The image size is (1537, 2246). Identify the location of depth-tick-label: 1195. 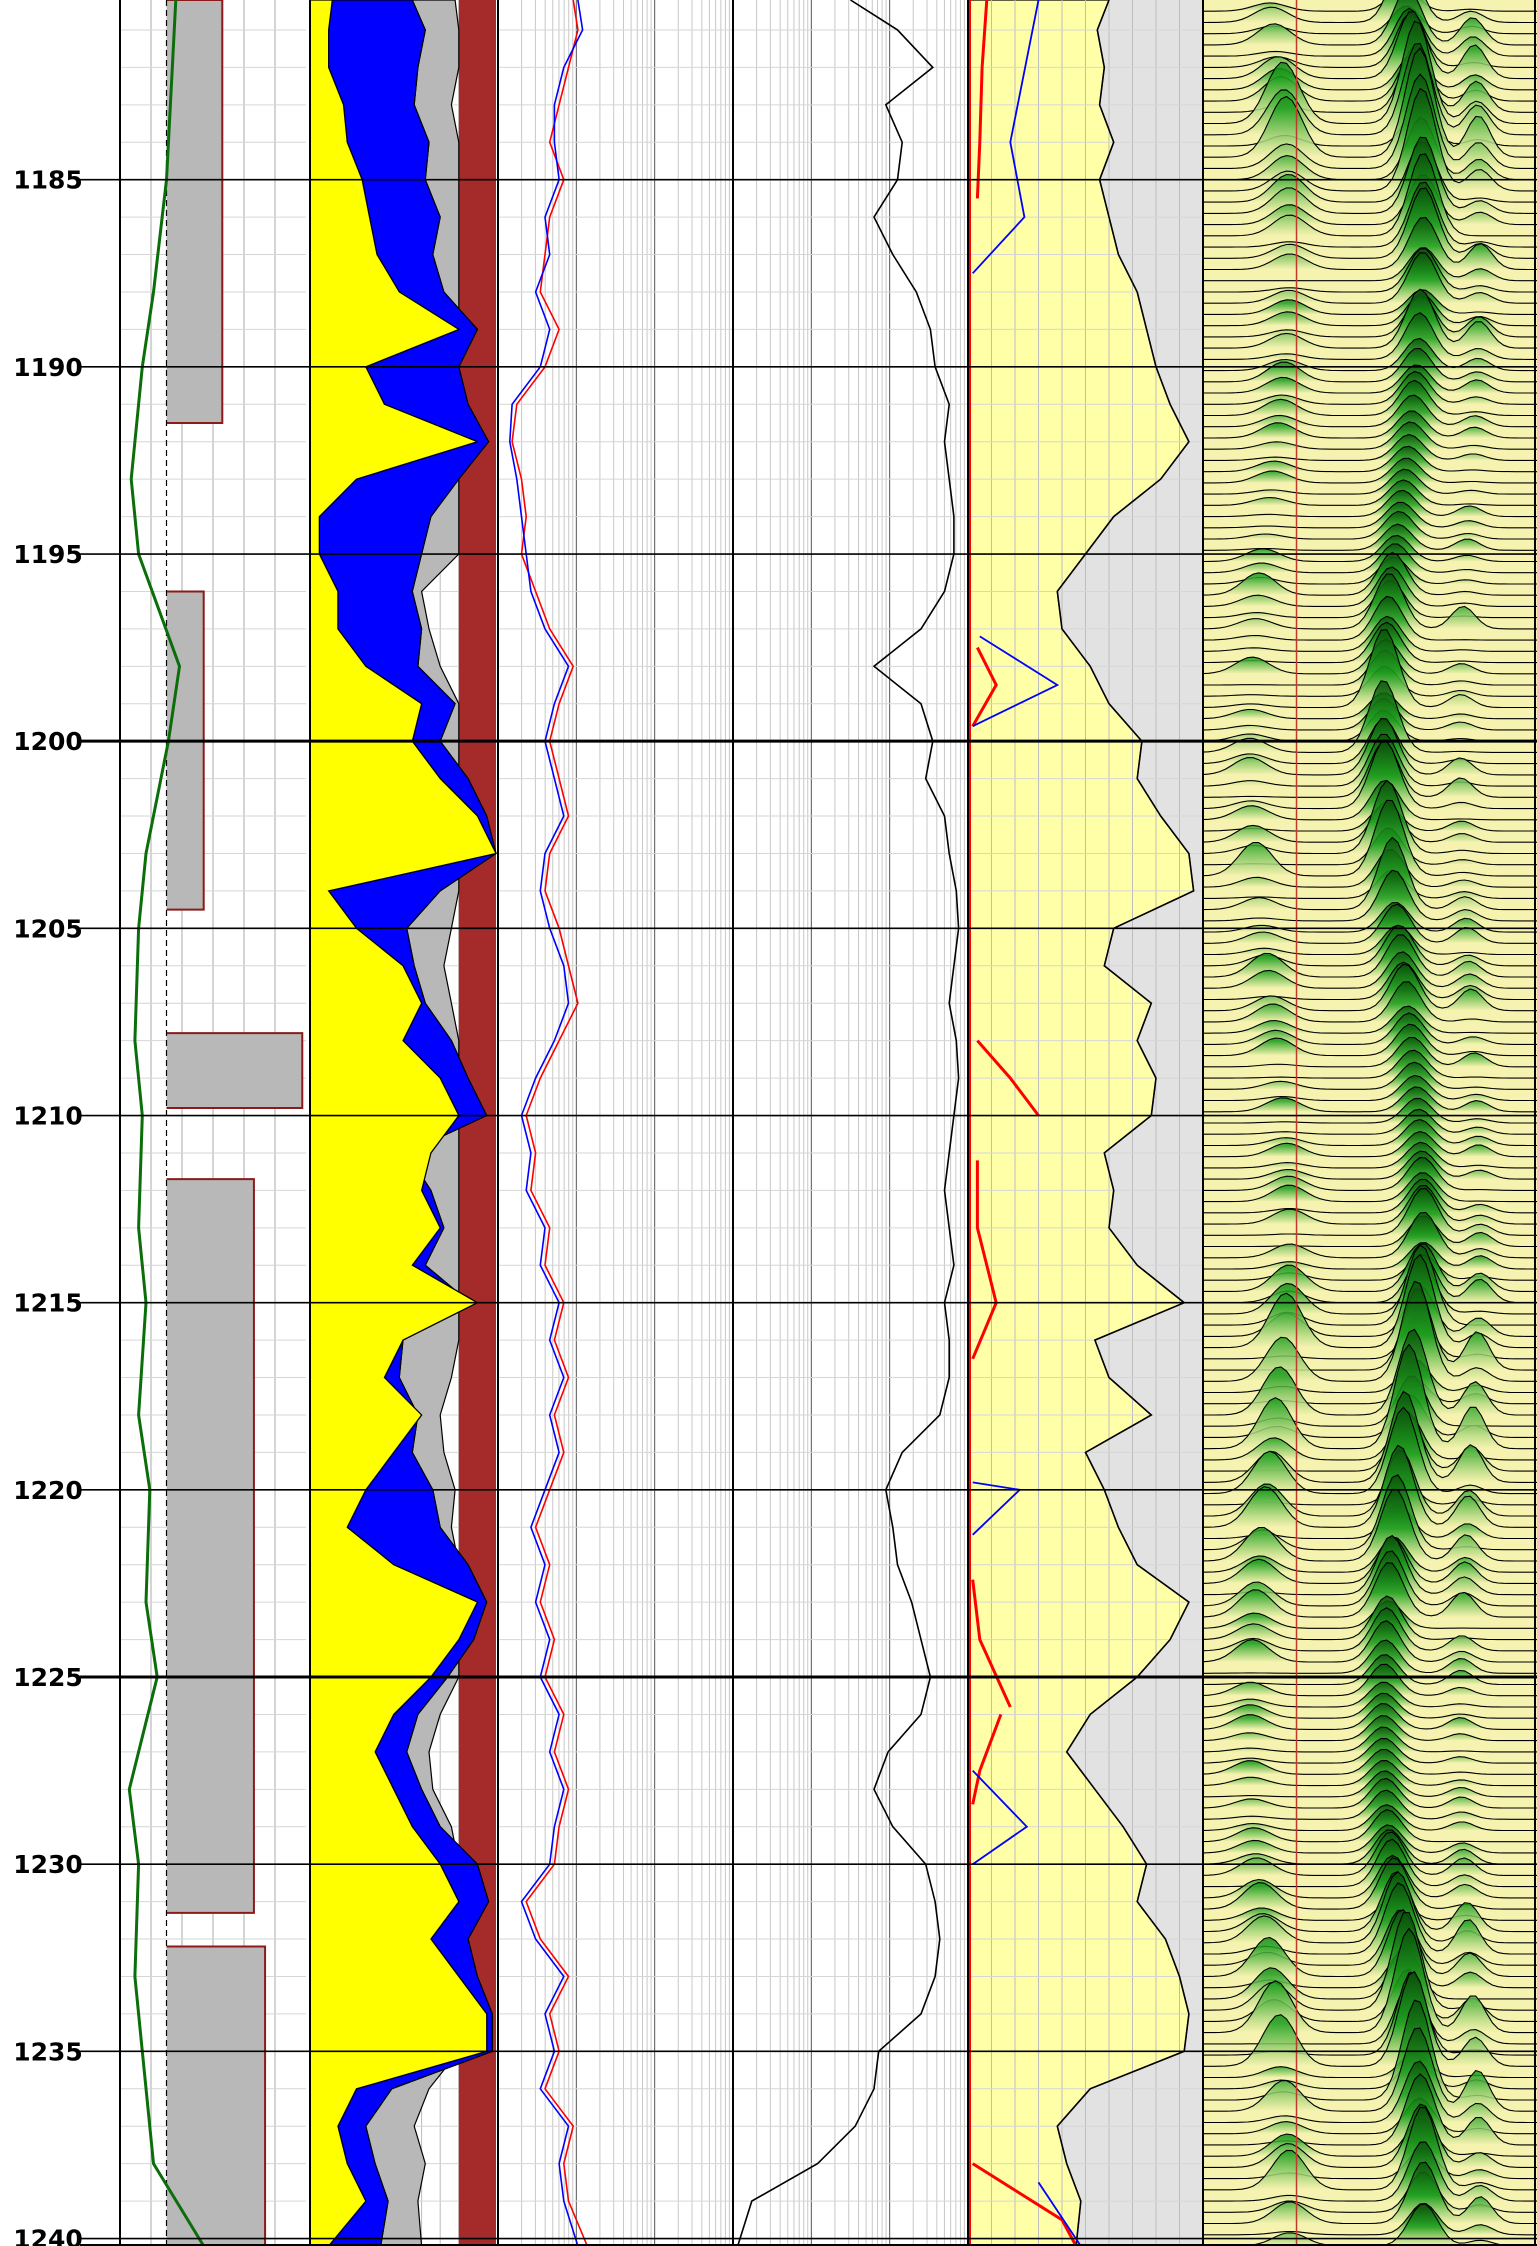
(48, 554).